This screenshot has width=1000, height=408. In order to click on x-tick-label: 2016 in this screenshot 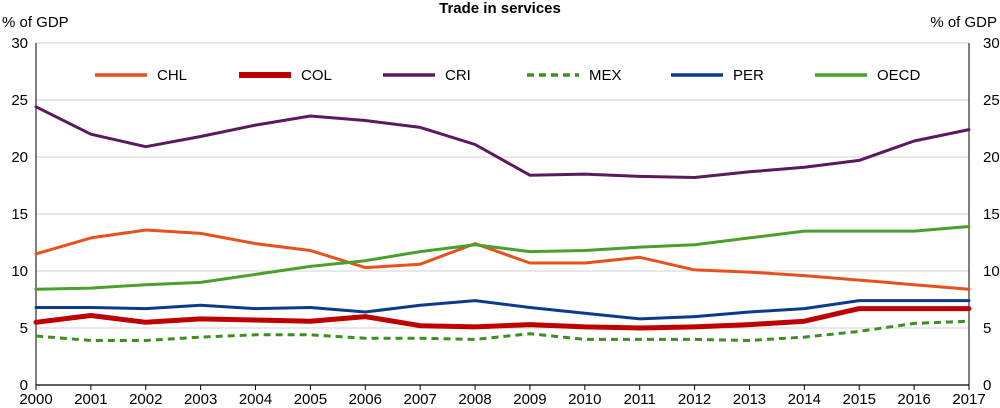, I will do `click(913, 399)`.